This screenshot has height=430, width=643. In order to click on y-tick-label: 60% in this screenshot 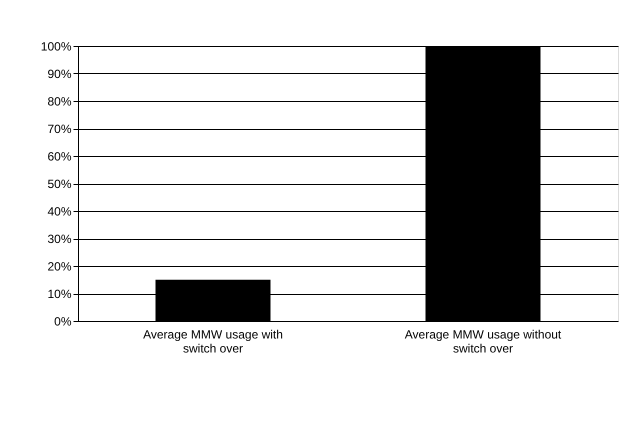, I will do `click(59, 157)`.